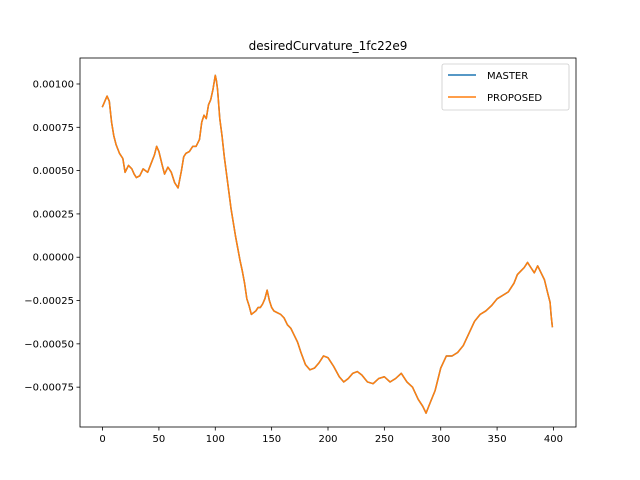 The height and width of the screenshot is (480, 640). What do you see at coordinates (49, 344) in the screenshot?
I see `y-tick-label: −0.00050` at bounding box center [49, 344].